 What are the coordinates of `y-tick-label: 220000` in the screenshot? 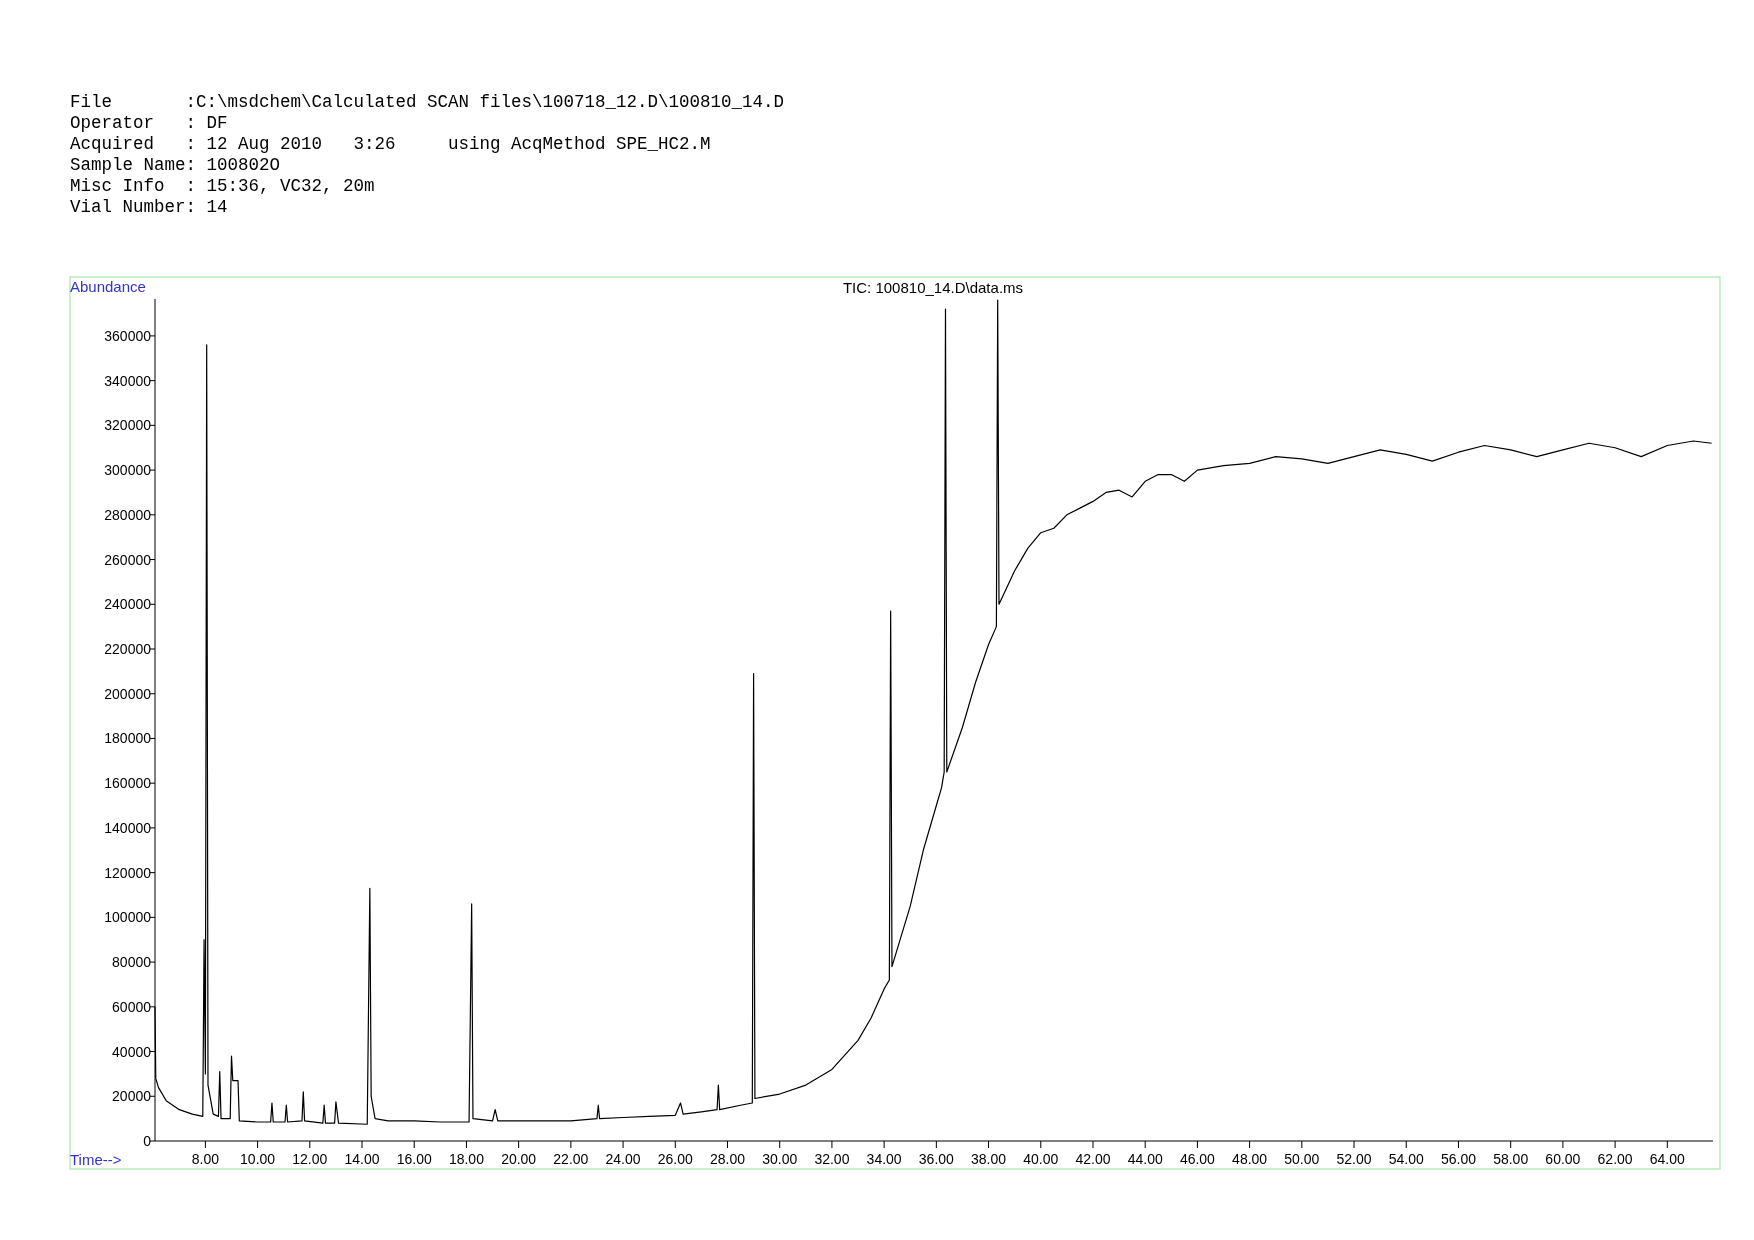 It's located at (128, 648).